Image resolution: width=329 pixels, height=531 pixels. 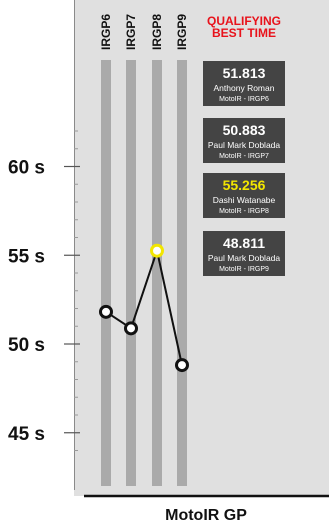 I want to click on annotation-time: 51.813, so click(x=244, y=73).